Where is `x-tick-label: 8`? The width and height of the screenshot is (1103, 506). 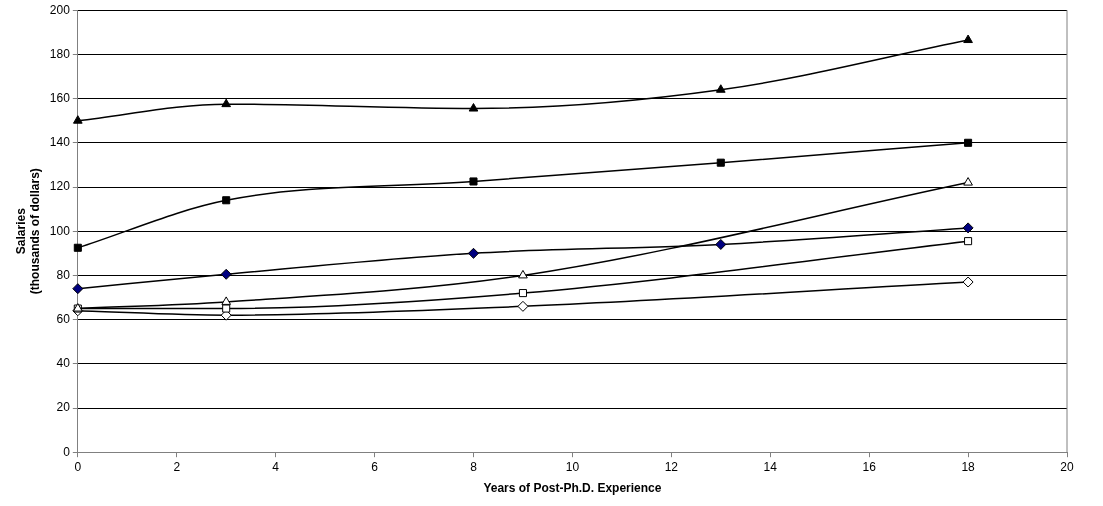 x-tick-label: 8 is located at coordinates (474, 466).